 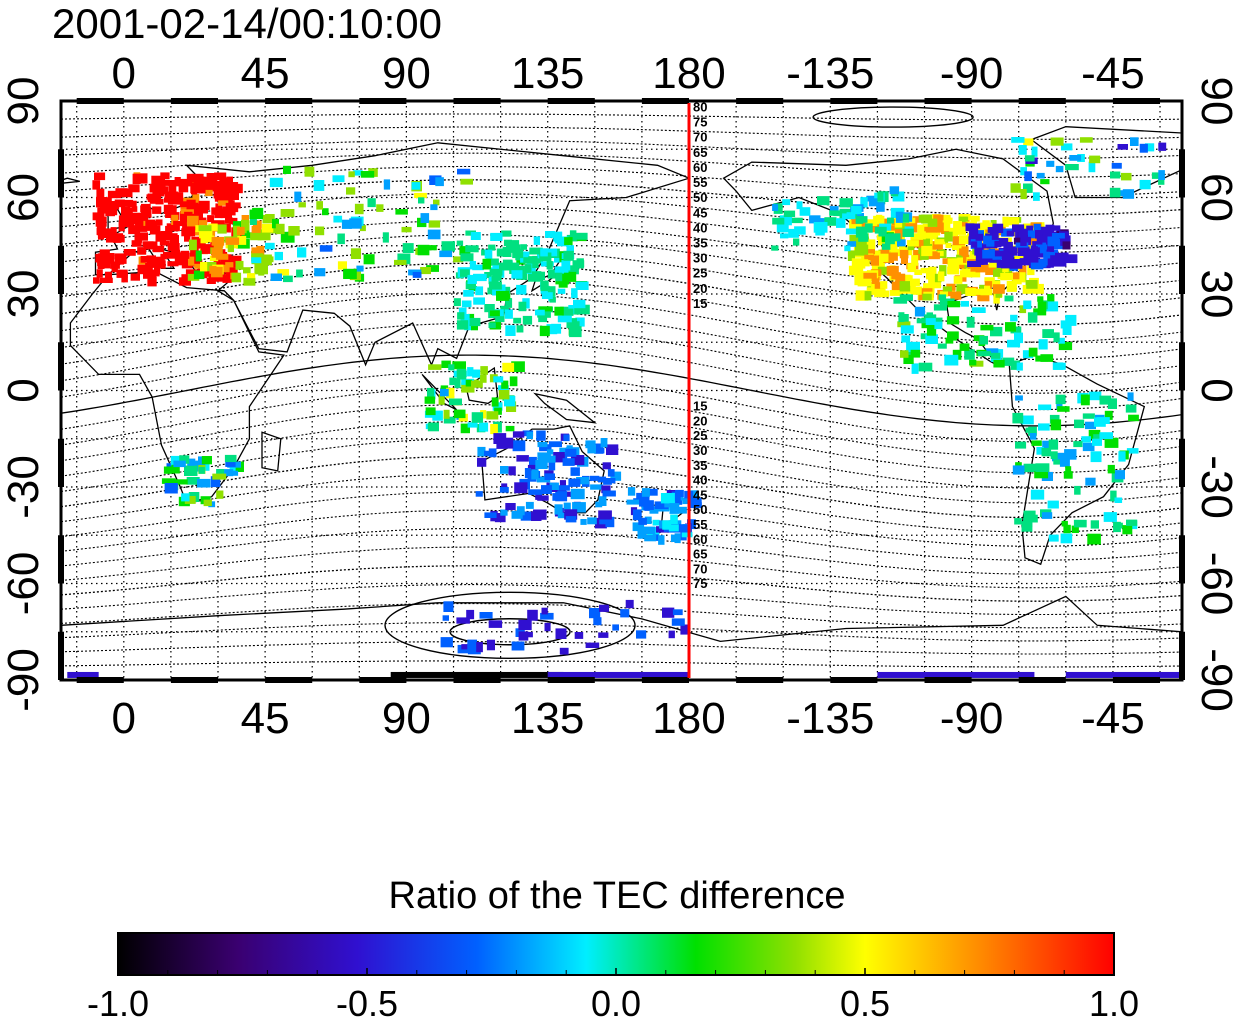 What do you see at coordinates (24, 584) in the screenshot?
I see `y-tick-label-left: -60` at bounding box center [24, 584].